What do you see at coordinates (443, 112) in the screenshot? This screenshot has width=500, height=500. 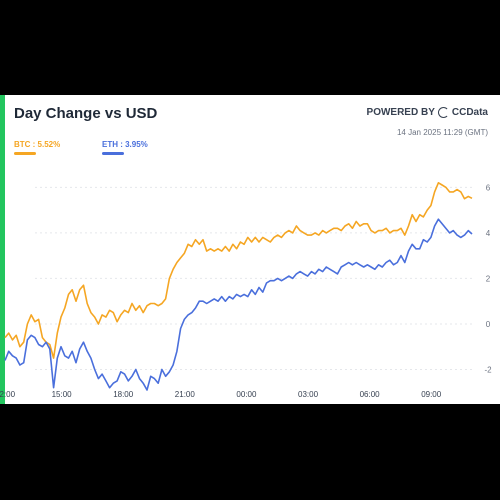 I see `ccdata-logo-icon` at bounding box center [443, 112].